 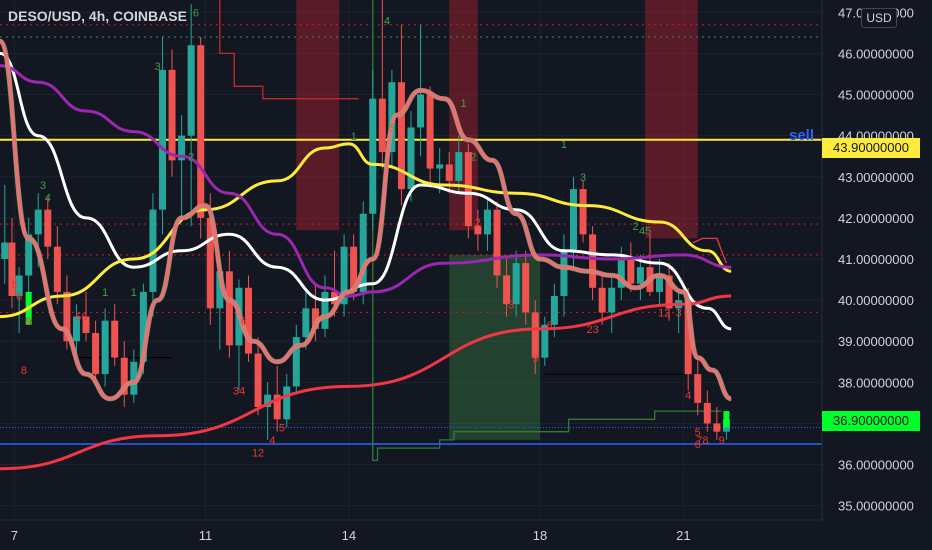 I want to click on count-label: 23, so click(x=592, y=330).